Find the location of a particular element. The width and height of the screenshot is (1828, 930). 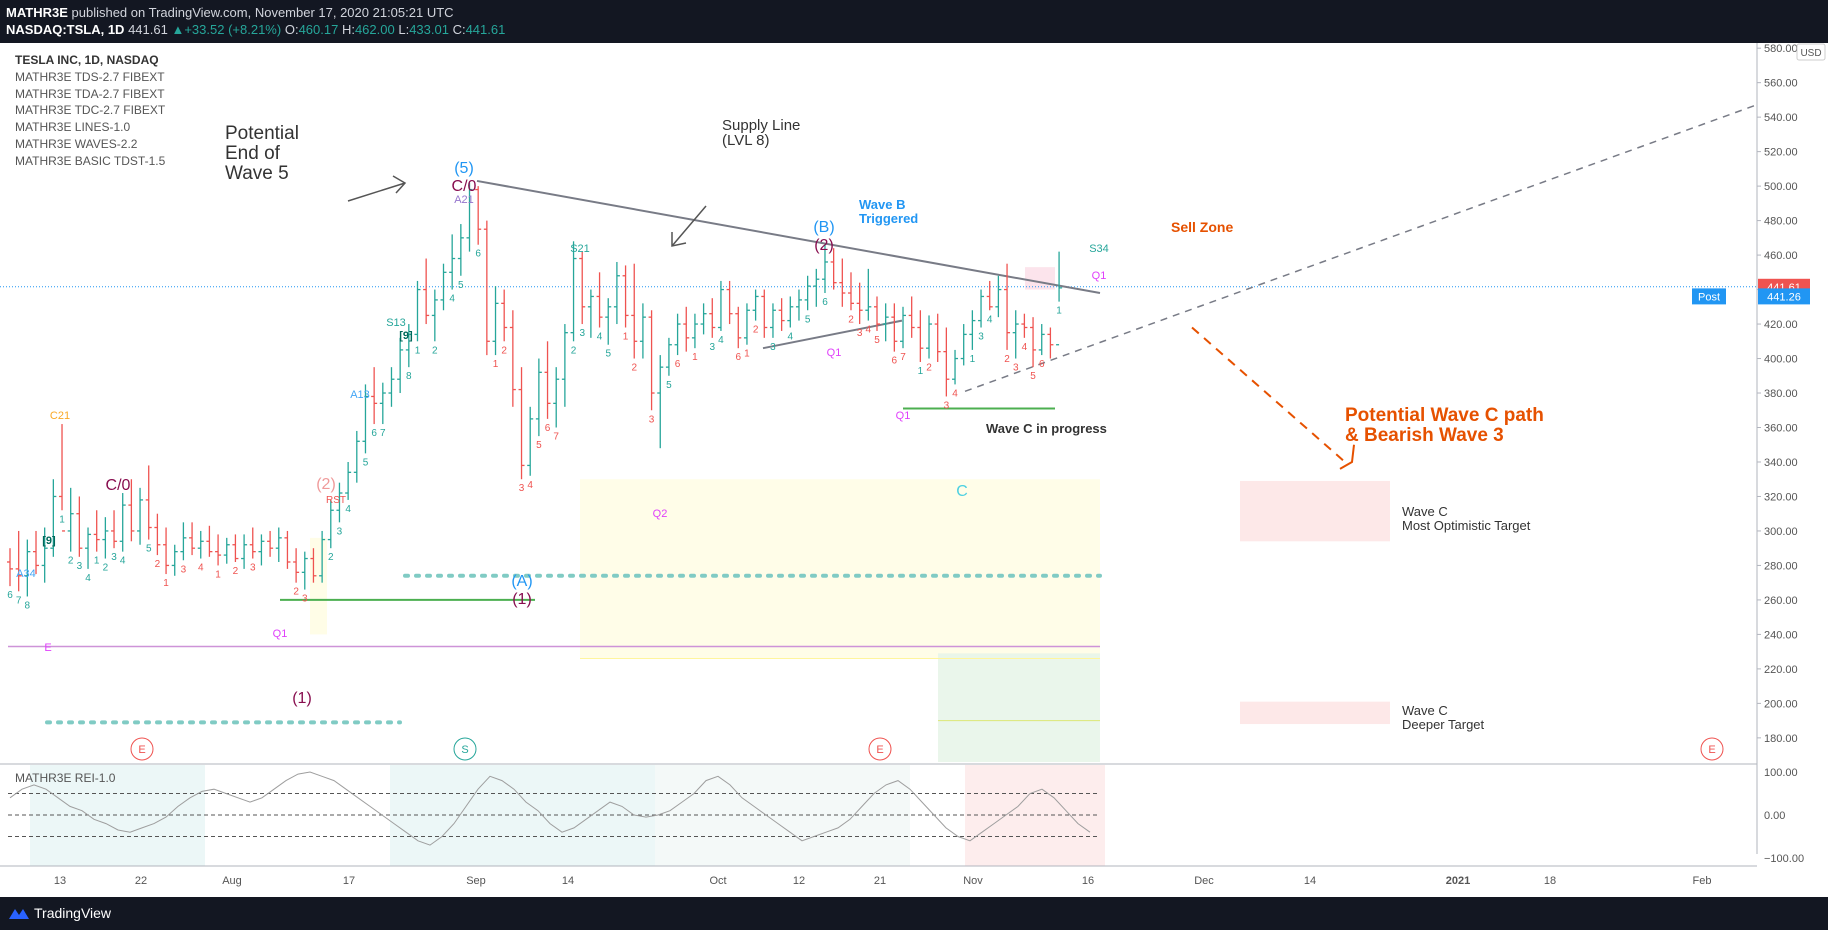

change-arrow-icon: ▲ is located at coordinates (178, 29).